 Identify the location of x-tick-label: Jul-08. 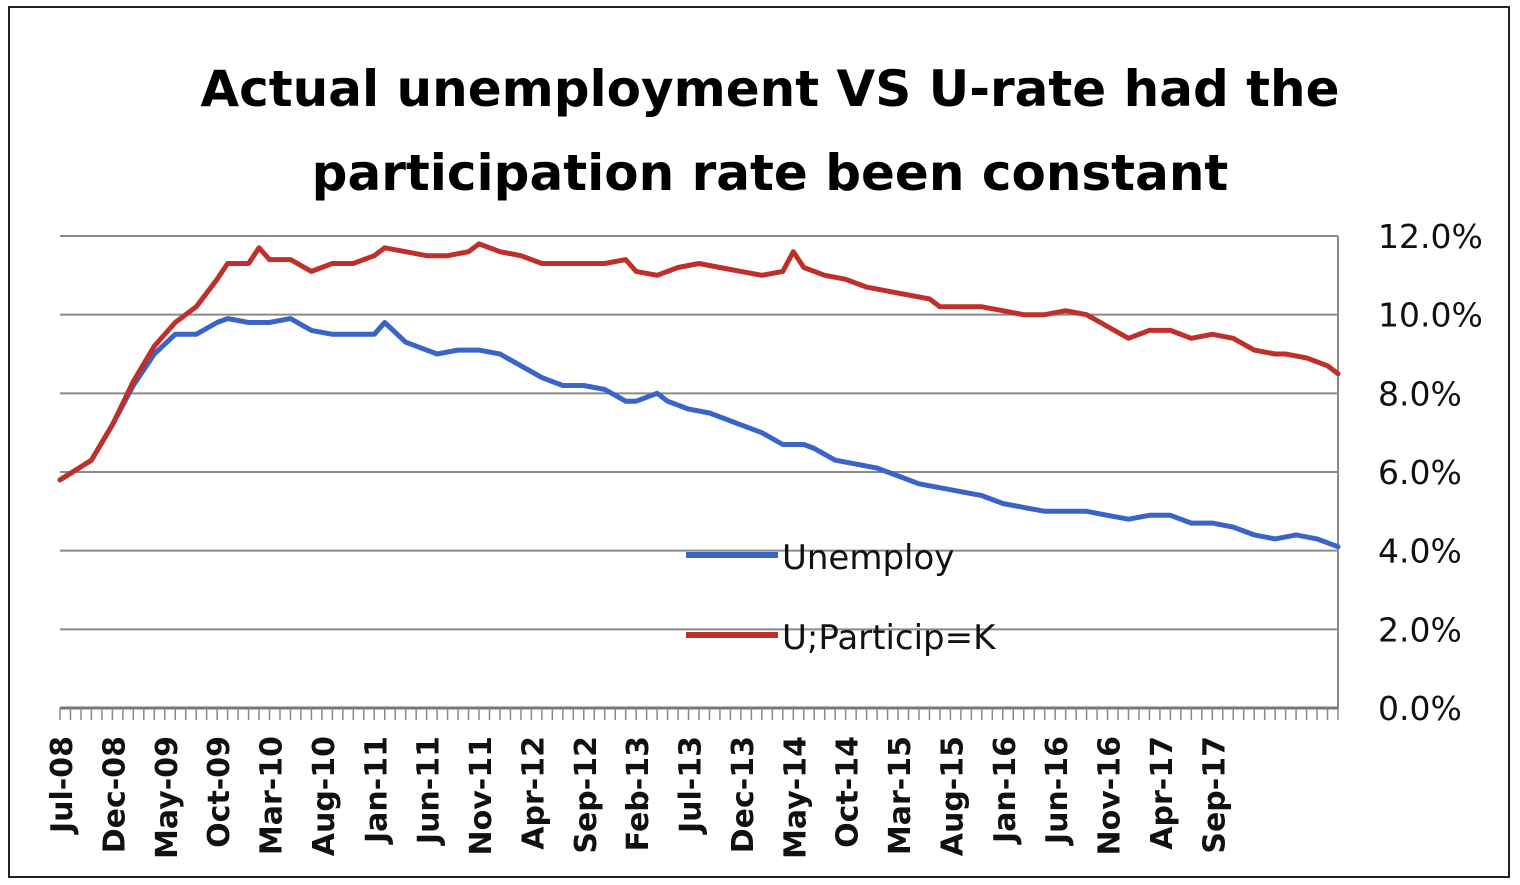
(62, 785).